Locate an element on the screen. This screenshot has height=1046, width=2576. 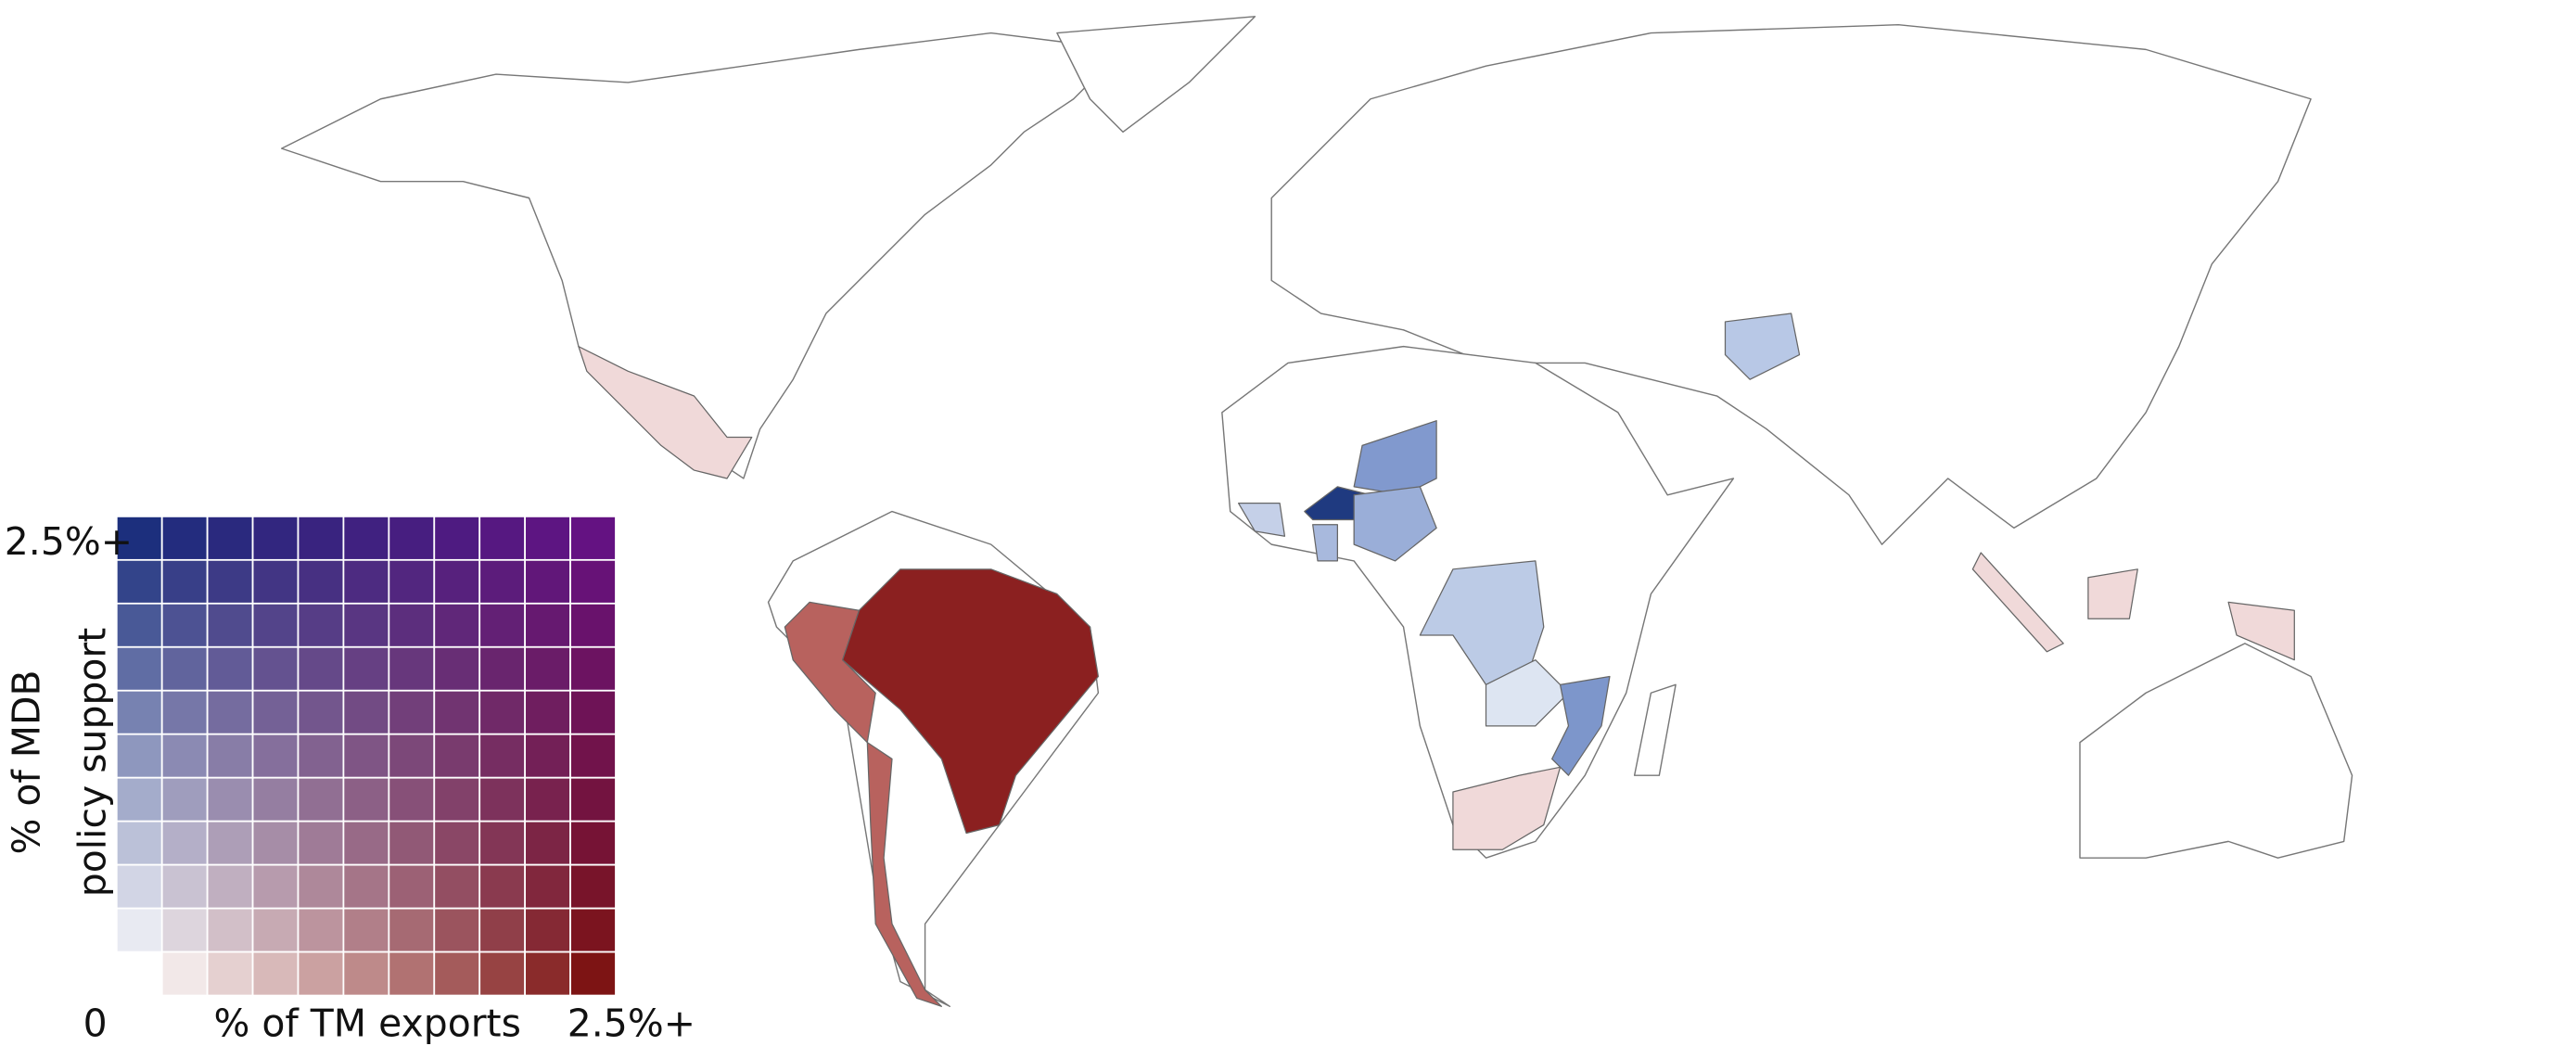
ghana is located at coordinates (1325, 543).